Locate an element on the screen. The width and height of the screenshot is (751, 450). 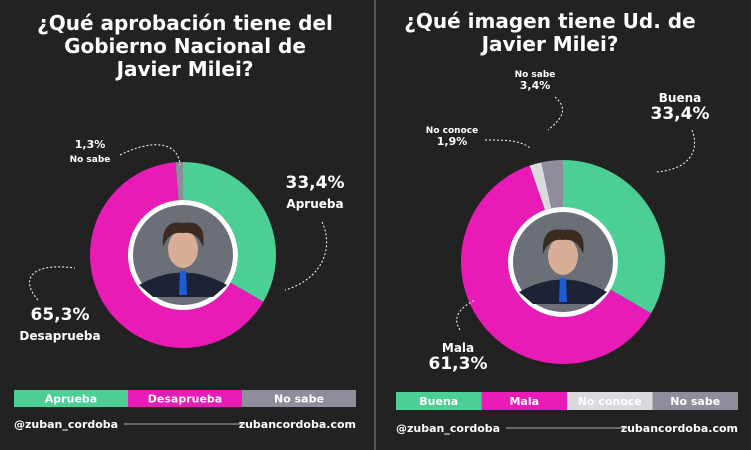
legend-label: No conoce is located at coordinates (610, 401).